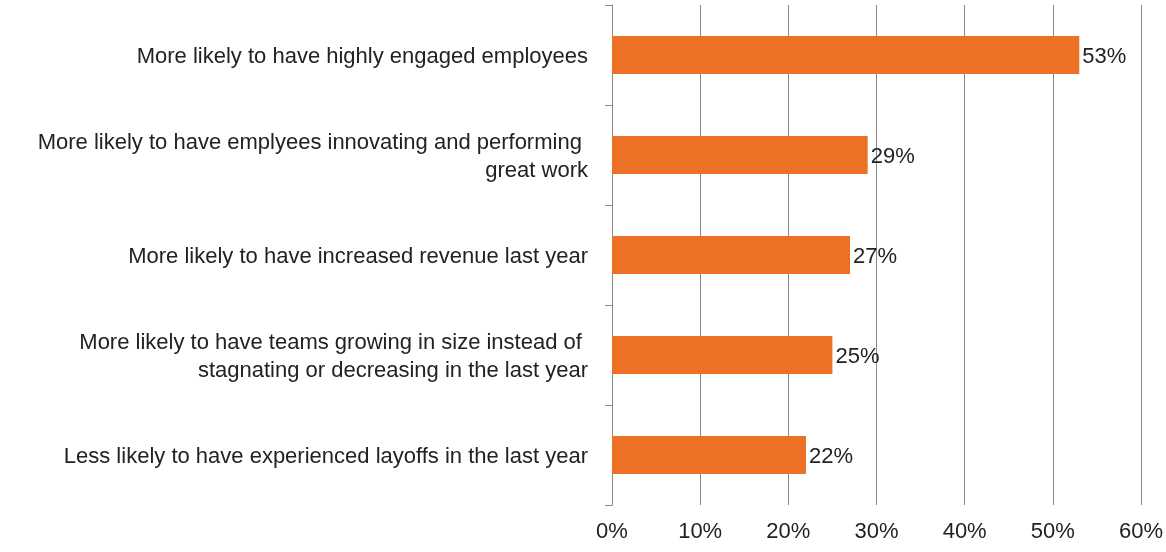 Image resolution: width=1166 pixels, height=552 pixels. Describe the element at coordinates (964, 530) in the screenshot. I see `x-tick-label: 40%` at that location.